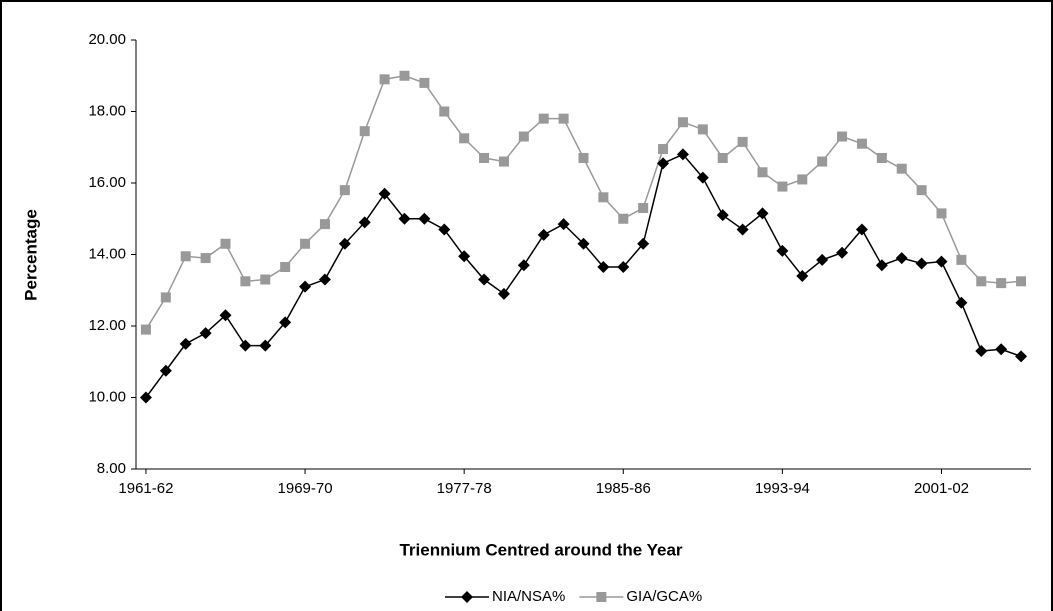  I want to click on y-axis-title: Percentage, so click(30, 255).